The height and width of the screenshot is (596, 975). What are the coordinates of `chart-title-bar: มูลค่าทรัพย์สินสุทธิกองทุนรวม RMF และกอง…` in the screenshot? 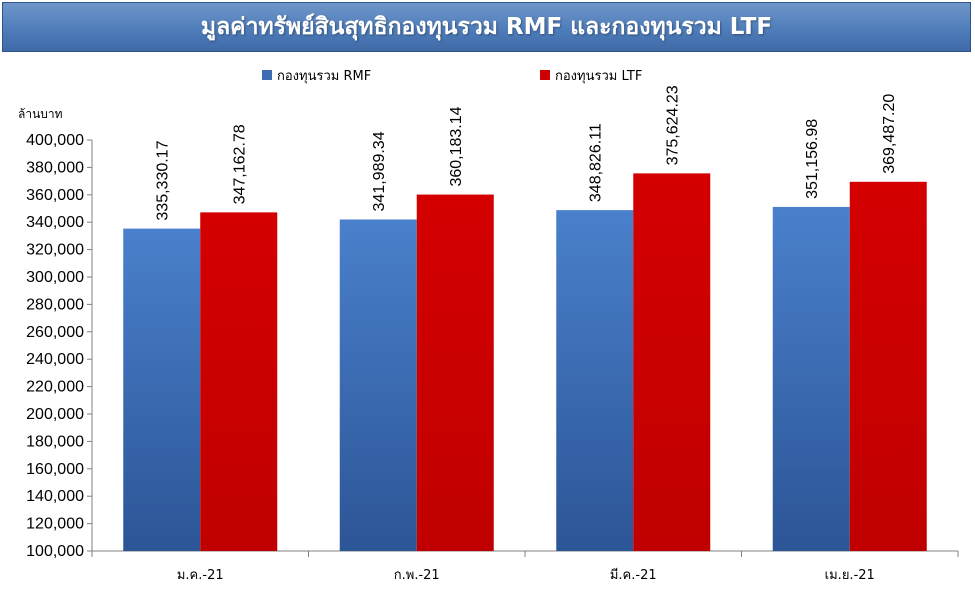 It's located at (486, 27).